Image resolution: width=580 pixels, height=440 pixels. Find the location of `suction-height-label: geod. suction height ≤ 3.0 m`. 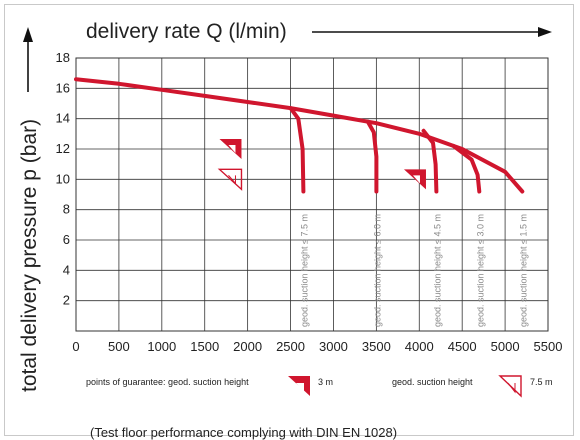

suction-height-label: geod. suction height ≤ 3.0 m is located at coordinates (480, 270).